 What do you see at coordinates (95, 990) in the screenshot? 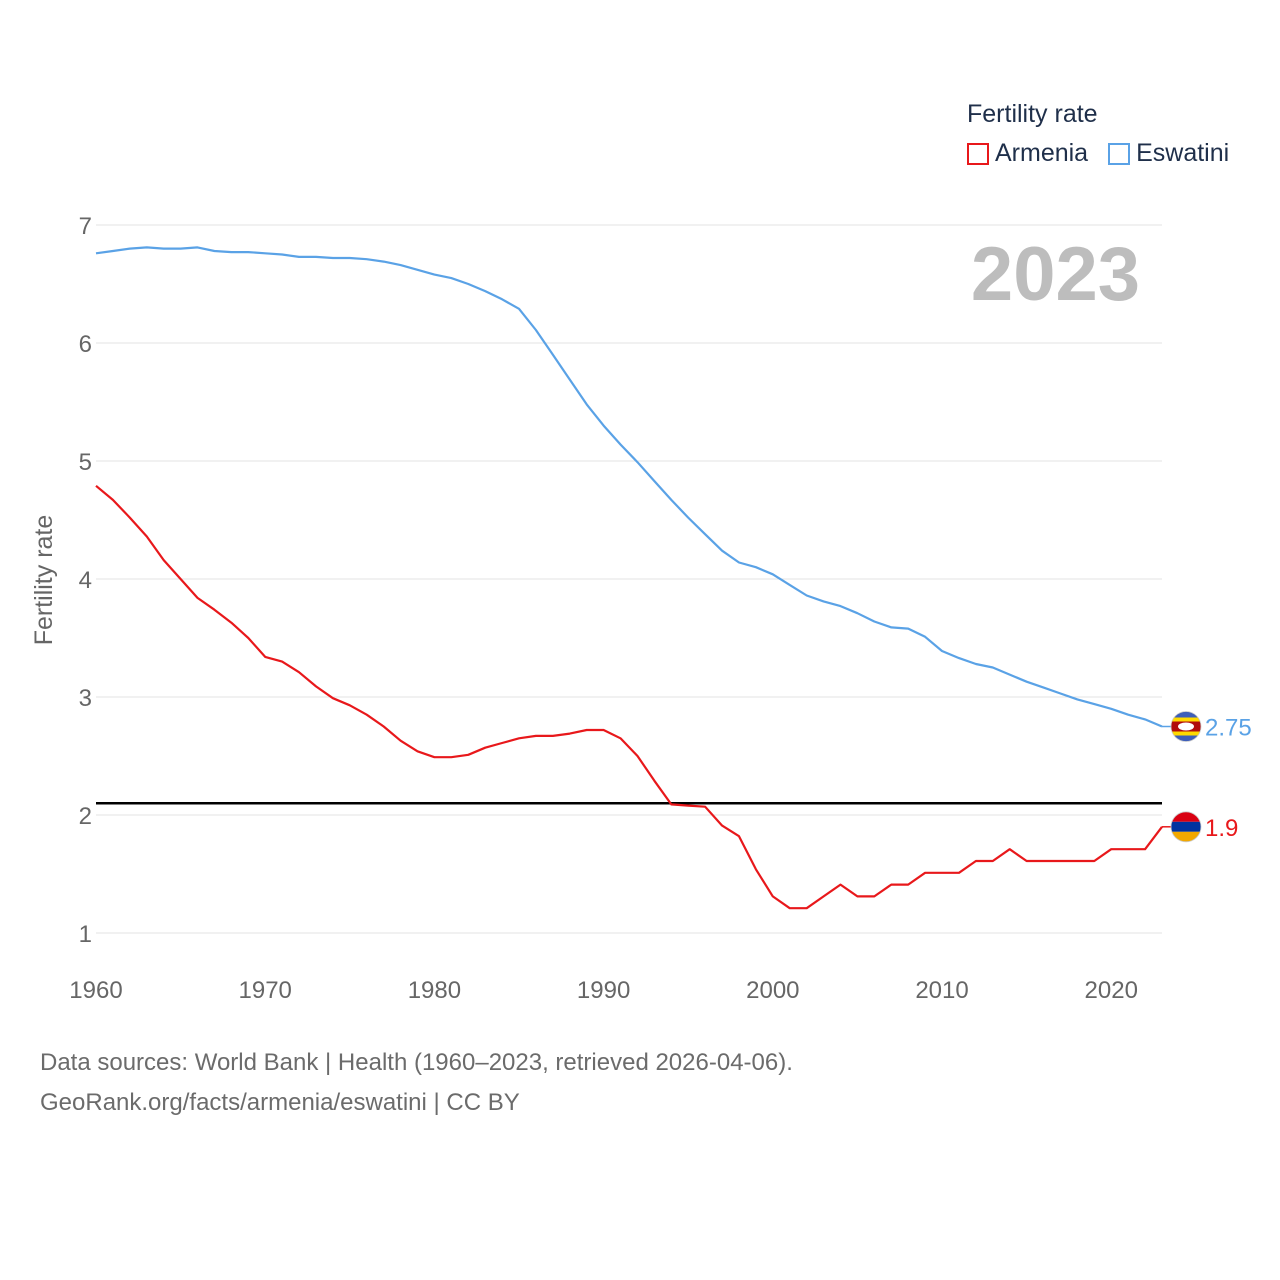
I see `x-tick-label-1960: 1960` at bounding box center [95, 990].